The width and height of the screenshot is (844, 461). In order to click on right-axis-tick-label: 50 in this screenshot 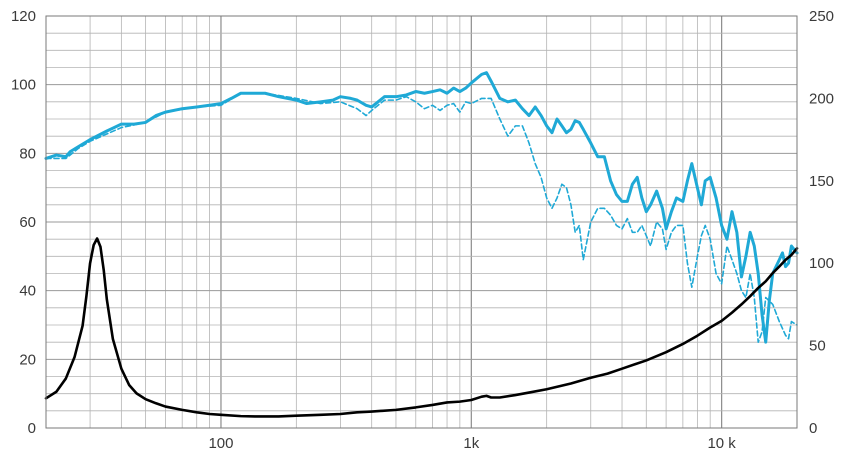, I will do `click(817, 346)`.